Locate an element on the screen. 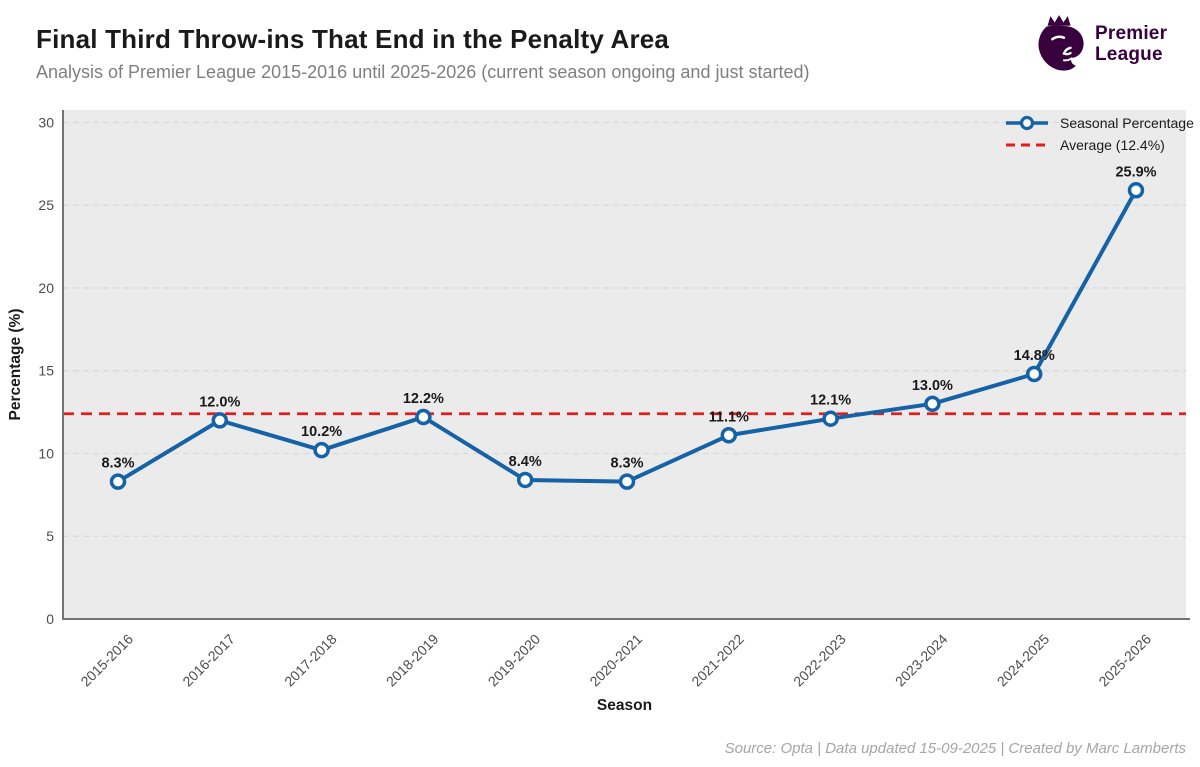 The width and height of the screenshot is (1200, 767). x-tick-label: 2022-2023 is located at coordinates (819, 660).